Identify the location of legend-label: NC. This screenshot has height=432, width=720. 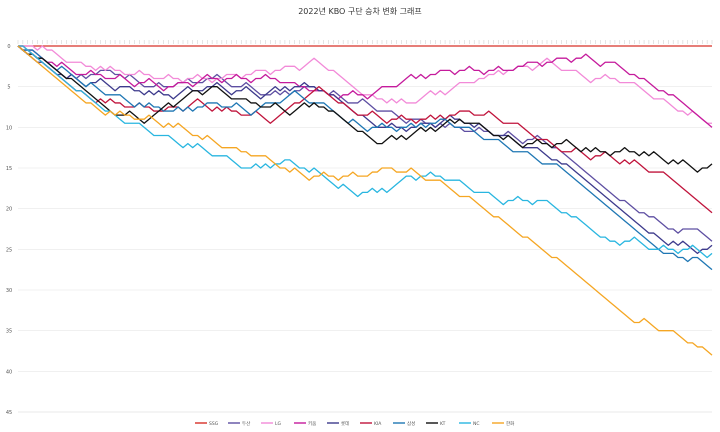
(476, 424).